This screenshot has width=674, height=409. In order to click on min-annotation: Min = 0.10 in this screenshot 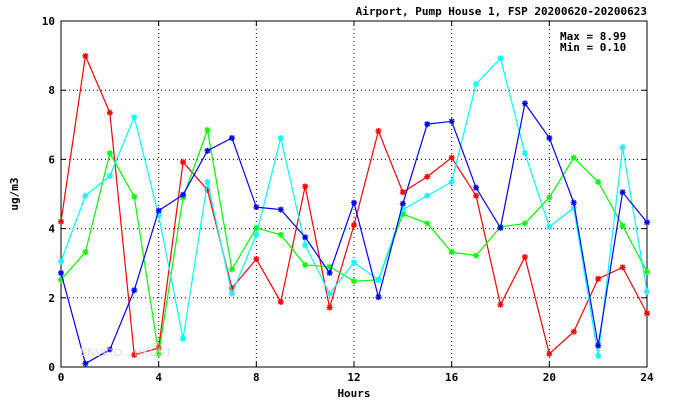, I will do `click(593, 47)`.